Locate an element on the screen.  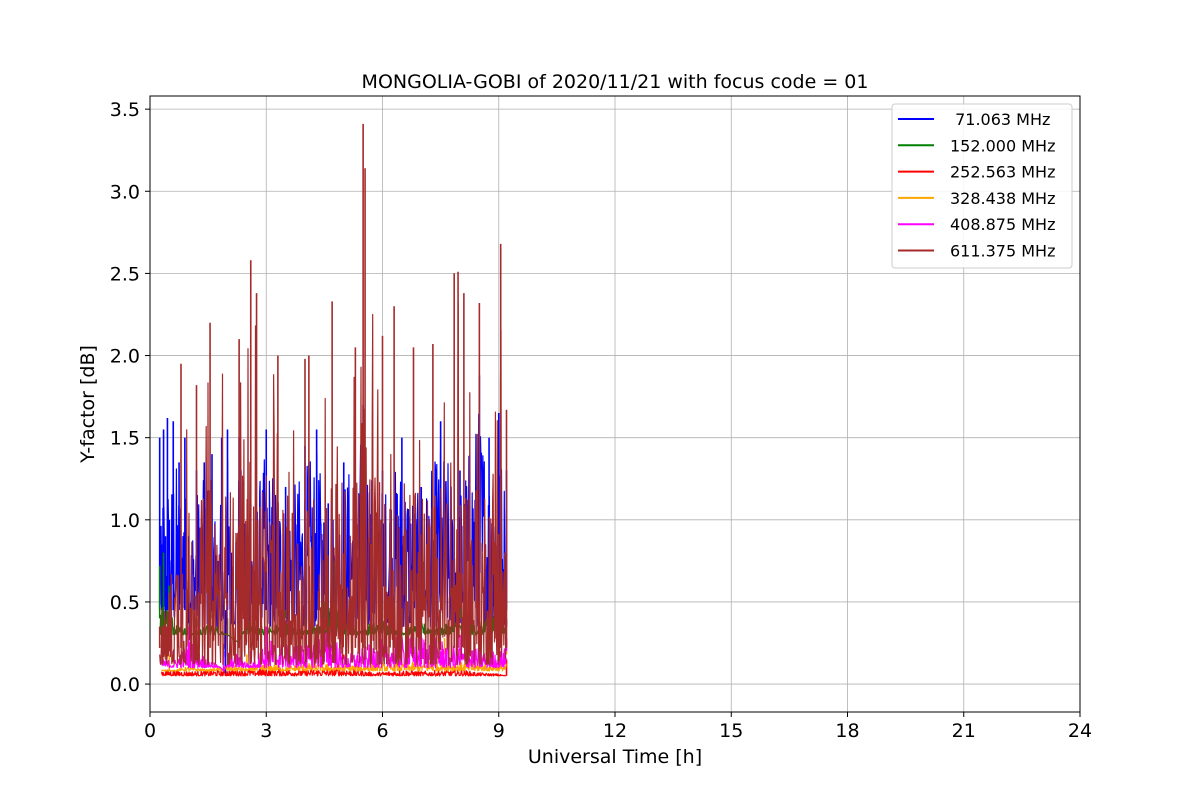
x-axis-ticks: 0 3 6 9 12 15 18 21 24 is located at coordinates (618, 727).